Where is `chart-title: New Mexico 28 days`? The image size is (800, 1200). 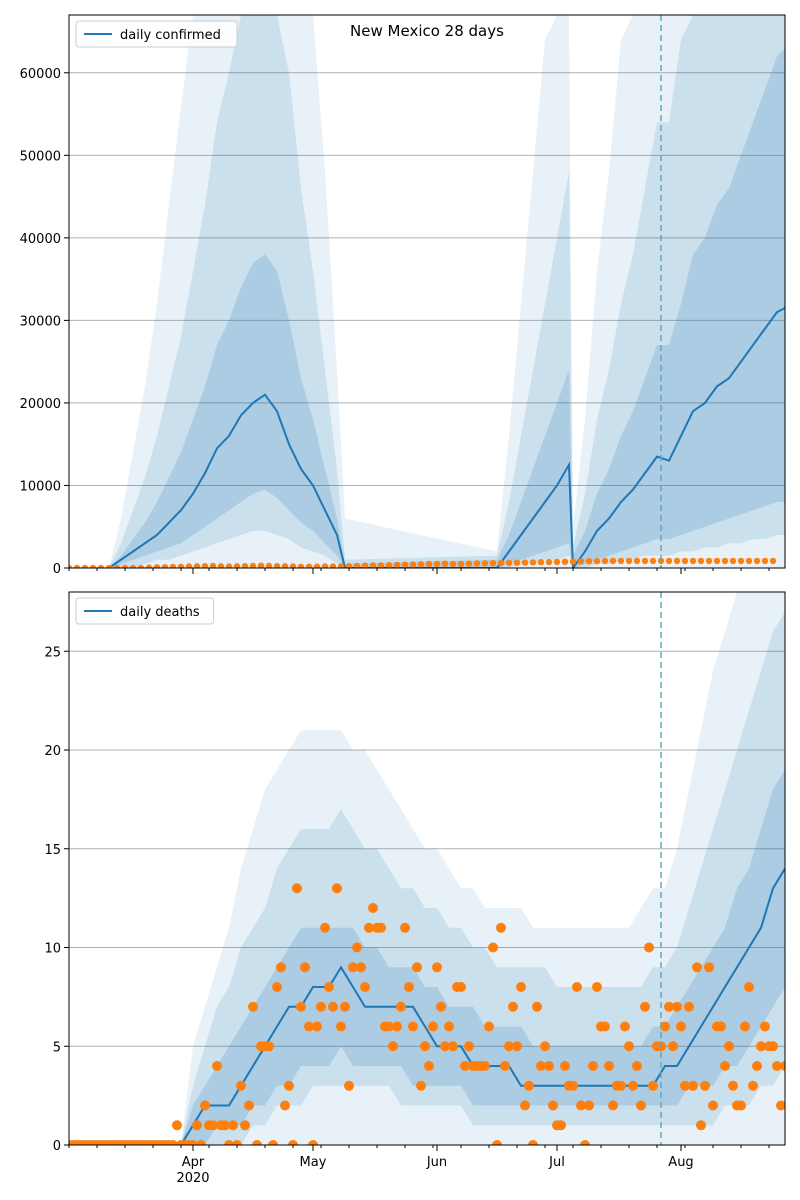
chart-title: New Mexico 28 days is located at coordinates (427, 31).